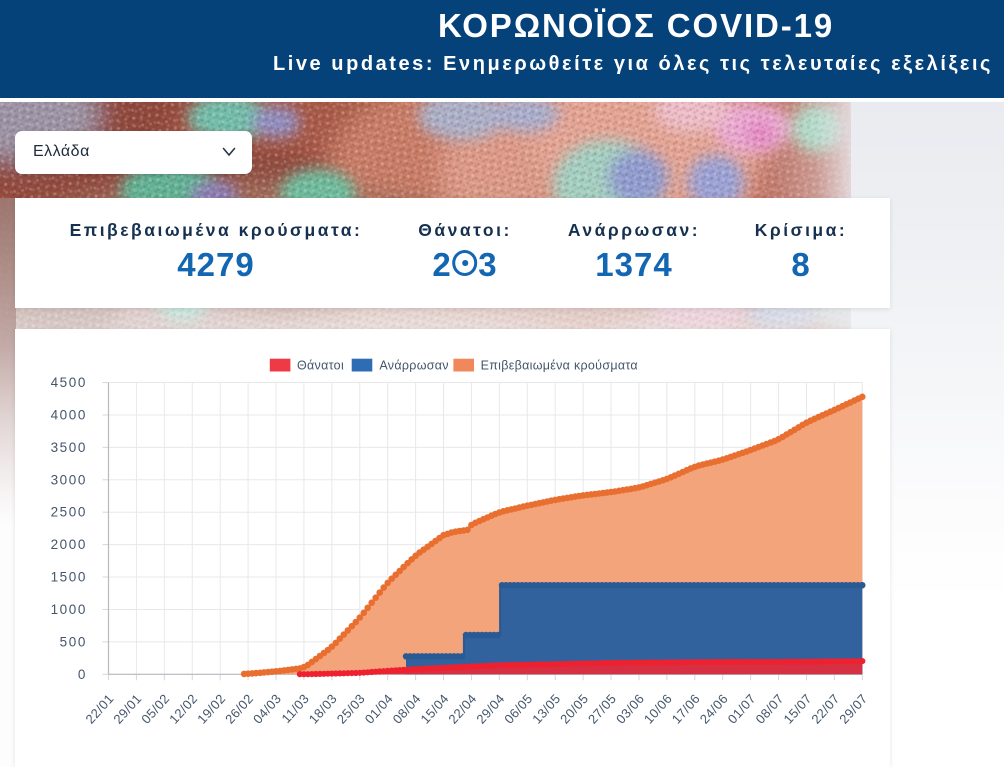 This screenshot has height=767, width=1004. Describe the element at coordinates (69, 544) in the screenshot. I see `svg-text: 2000` at that location.